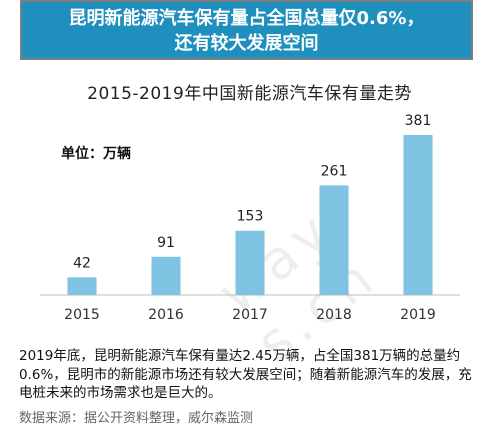 The image size is (499, 438). I want to click on data-label-2017: 153, so click(250, 217).